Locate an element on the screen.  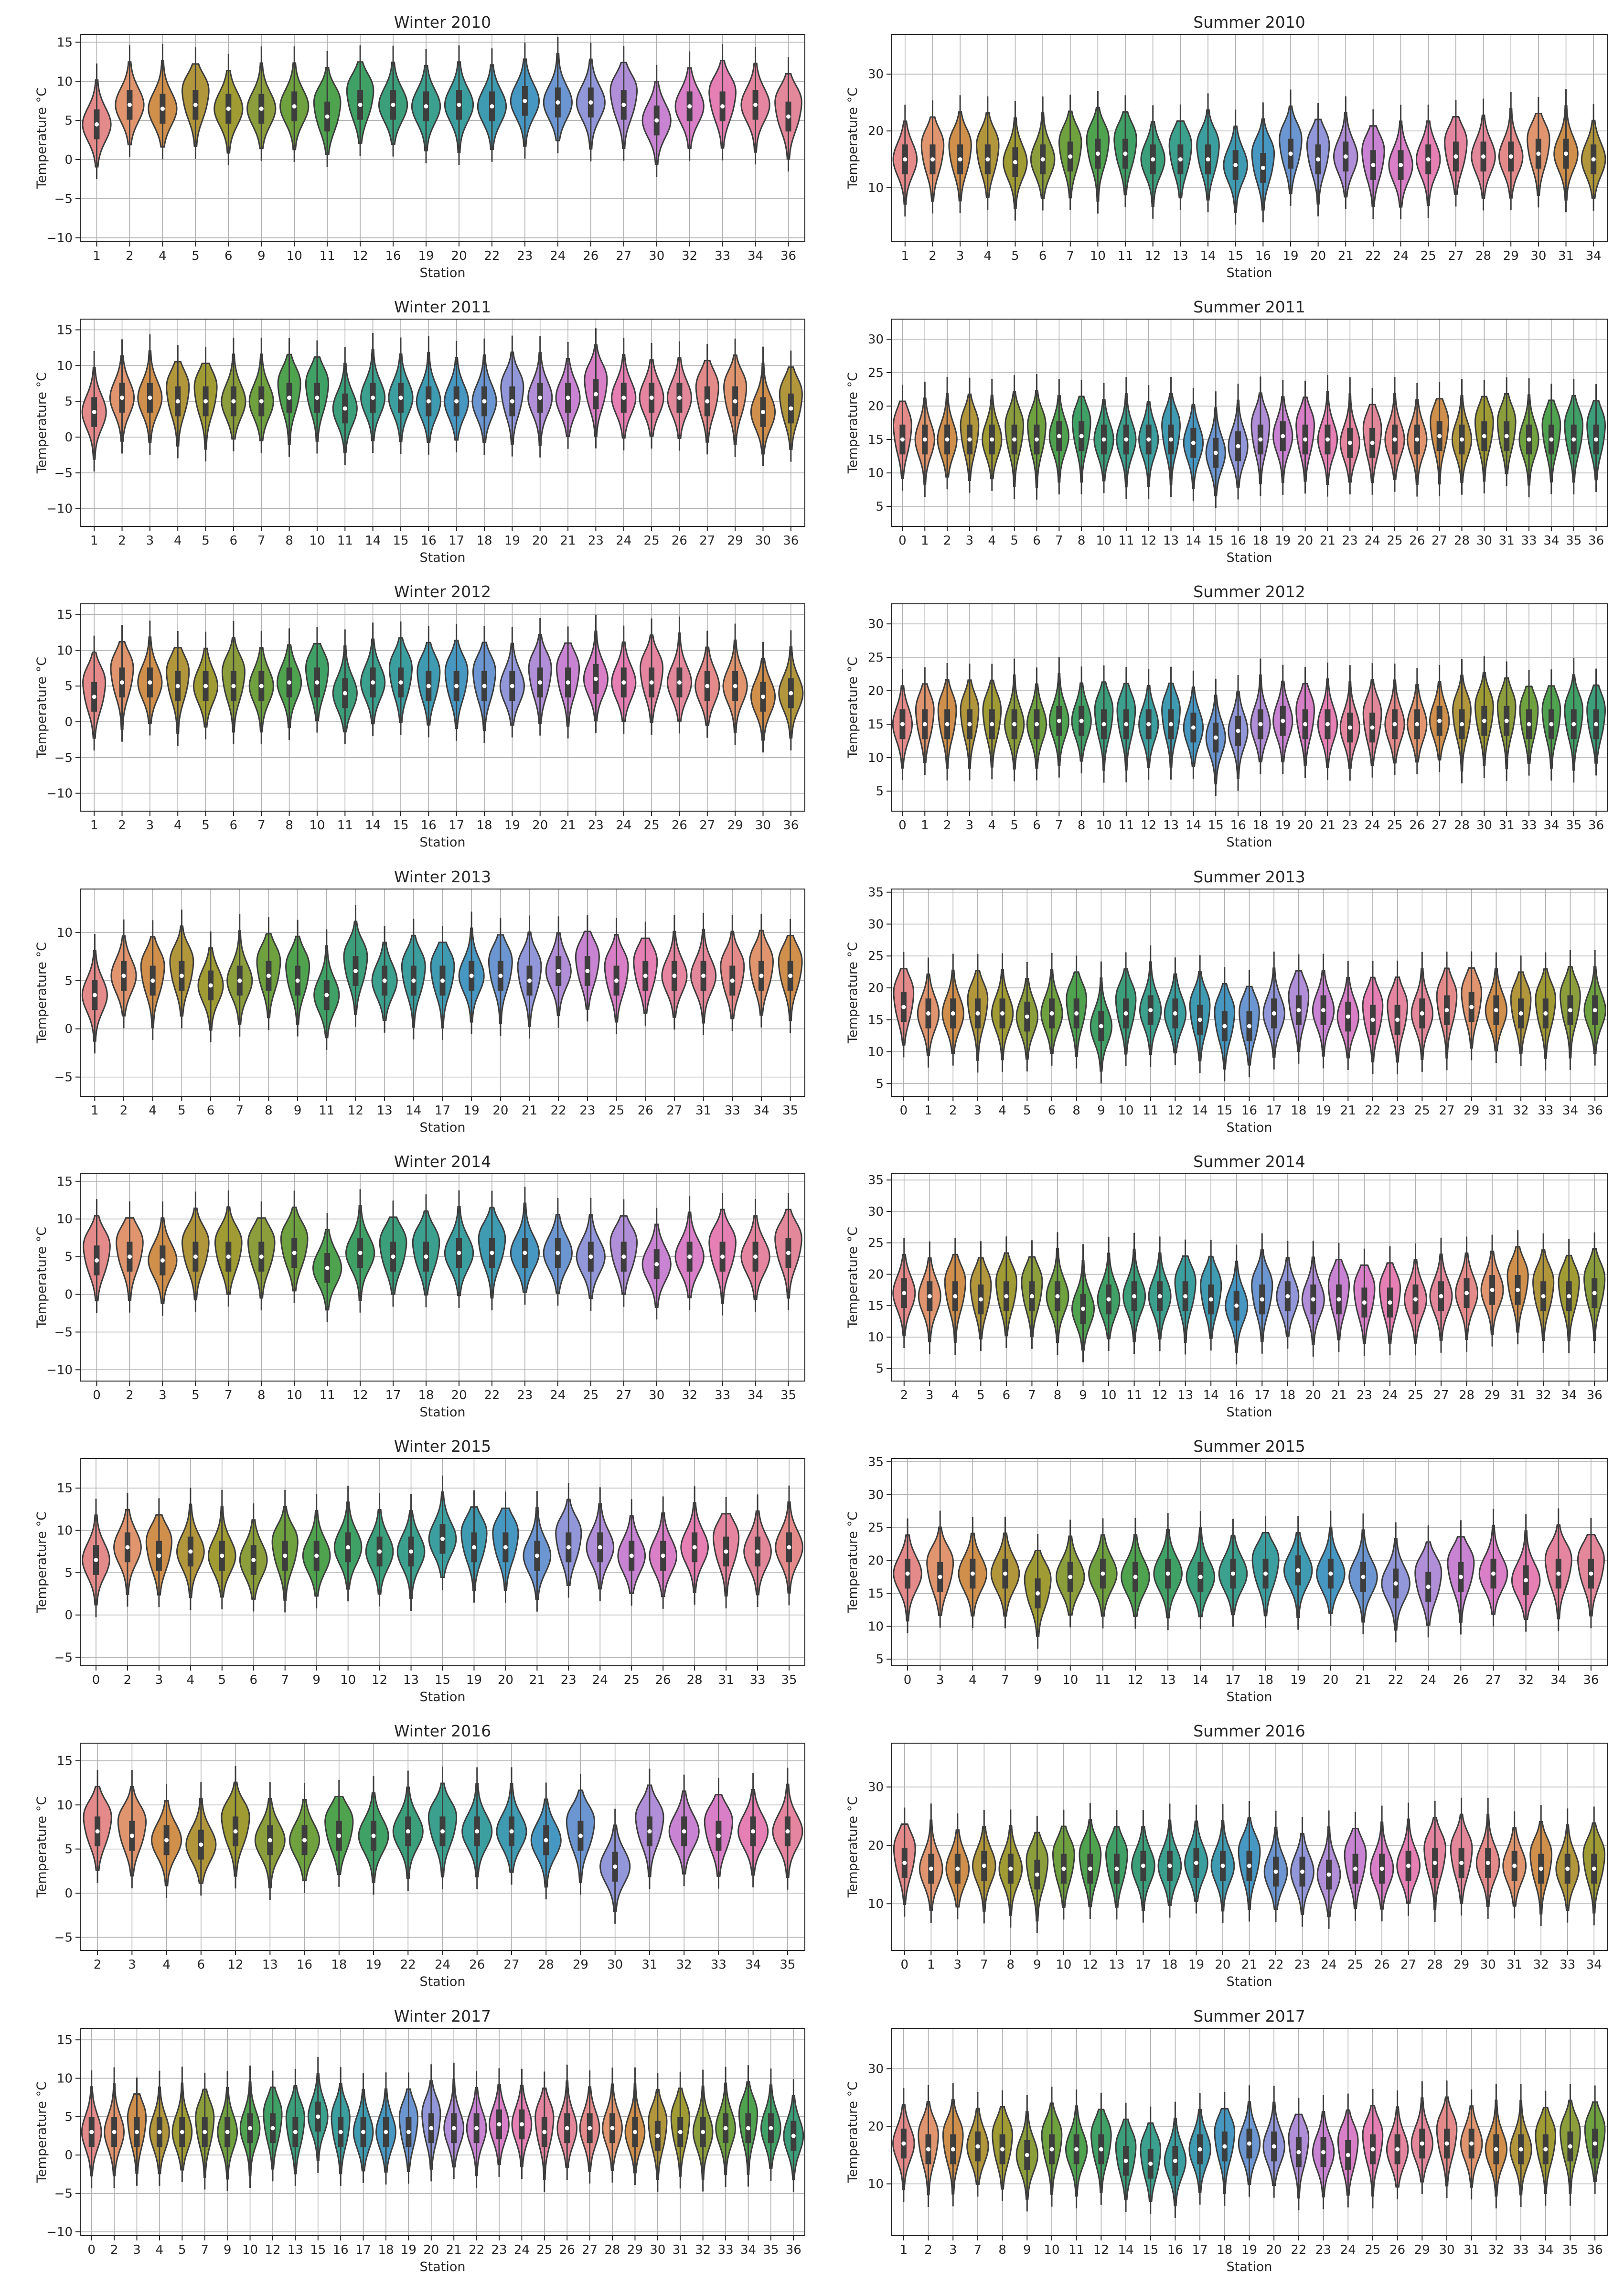
y-tick-label: 30 is located at coordinates (876, 339).